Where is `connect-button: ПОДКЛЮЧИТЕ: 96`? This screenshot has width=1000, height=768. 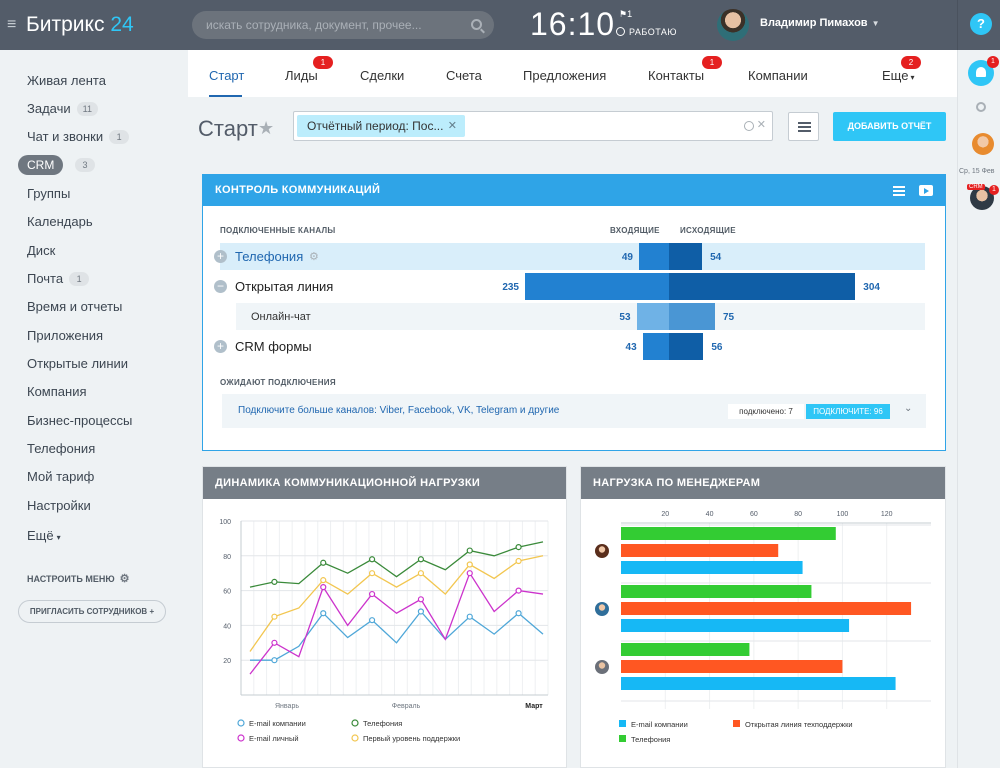 connect-button: ПОДКЛЮЧИТЕ: 96 is located at coordinates (848, 411).